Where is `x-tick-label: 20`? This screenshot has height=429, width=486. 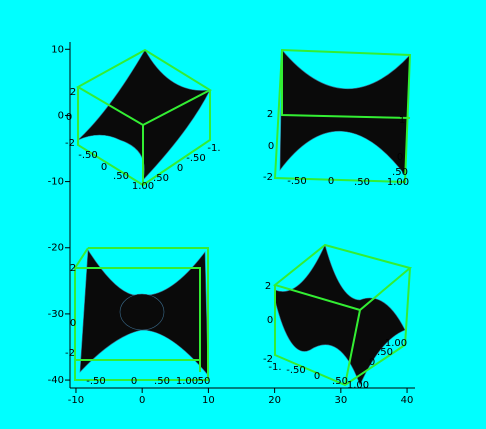
x-tick-label: 20 is located at coordinates (274, 400).